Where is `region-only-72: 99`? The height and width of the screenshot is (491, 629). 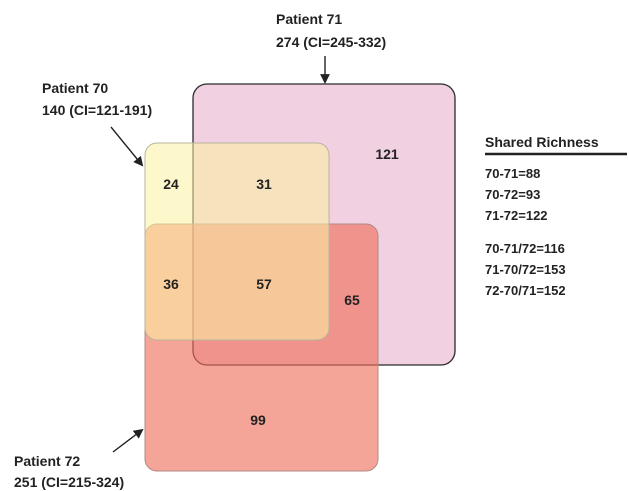 region-only-72: 99 is located at coordinates (258, 420).